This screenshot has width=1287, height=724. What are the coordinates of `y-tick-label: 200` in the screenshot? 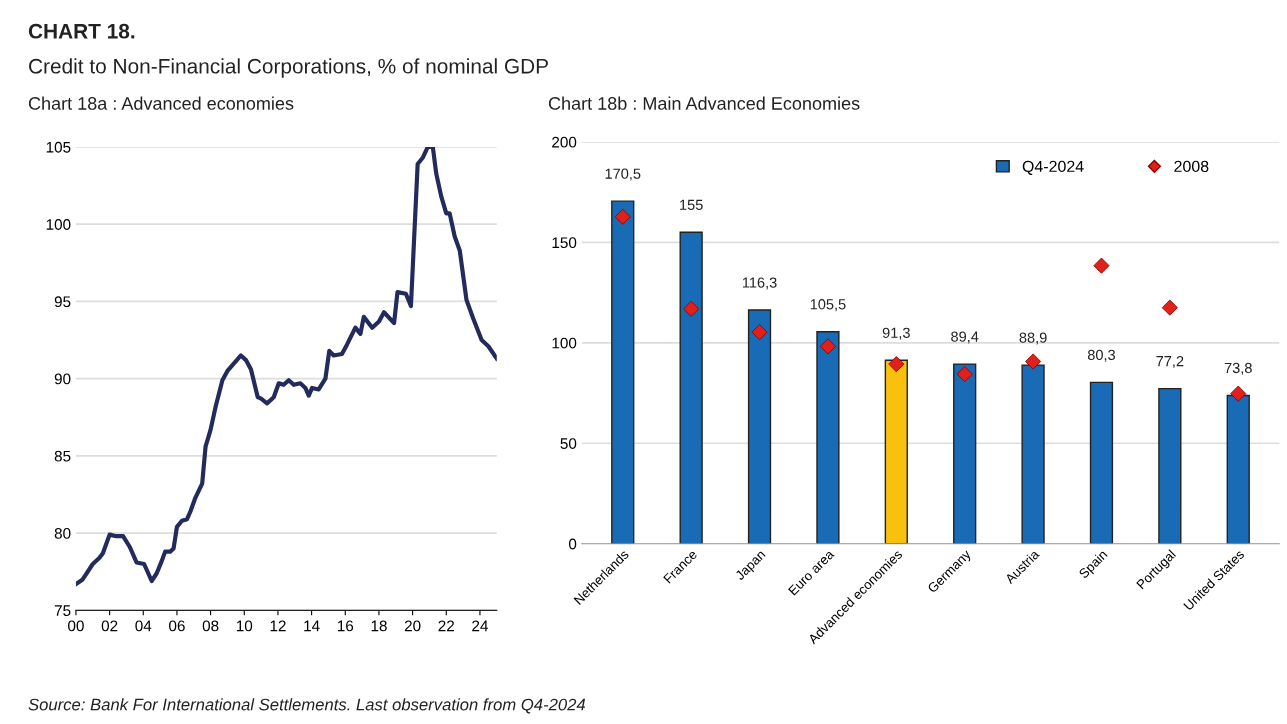 It's located at (564, 142).